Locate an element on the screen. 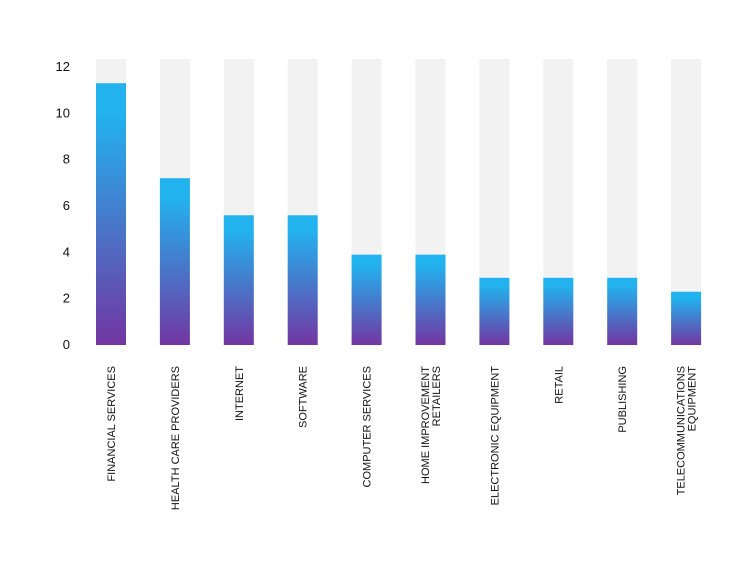 The width and height of the screenshot is (754, 581). x-category-label-line: RETAIL is located at coordinates (559, 385).